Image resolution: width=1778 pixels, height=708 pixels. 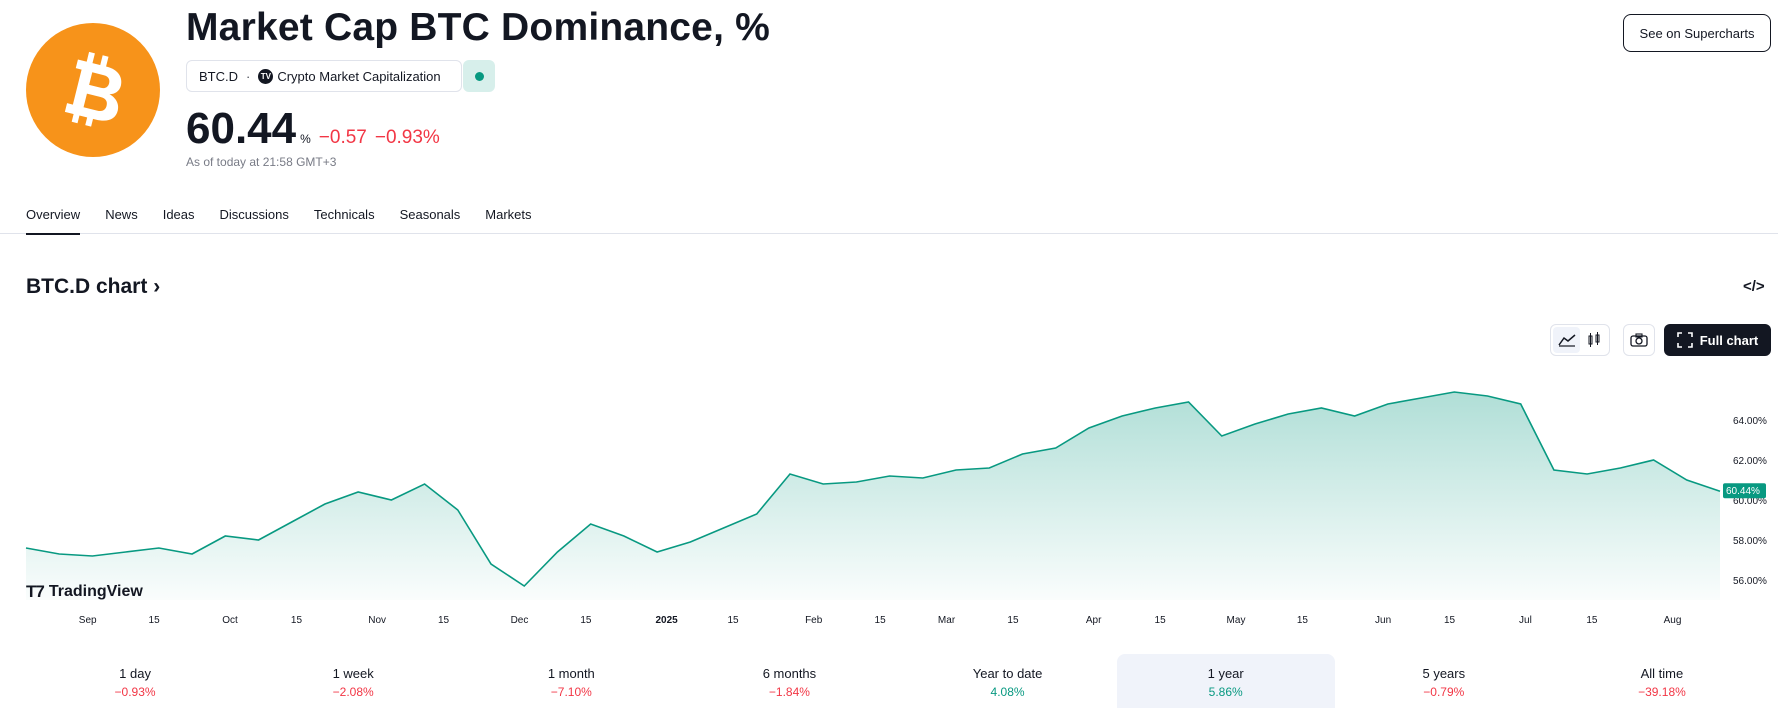 What do you see at coordinates (1094, 620) in the screenshot?
I see `x-tick-label: Apr` at bounding box center [1094, 620].